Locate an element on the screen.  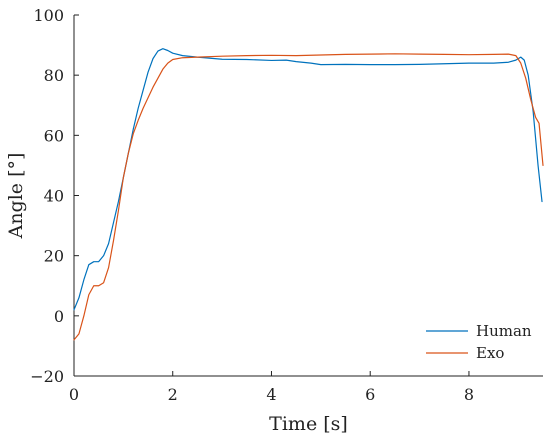
x-tick-label-8: 8 is located at coordinates (469, 394).